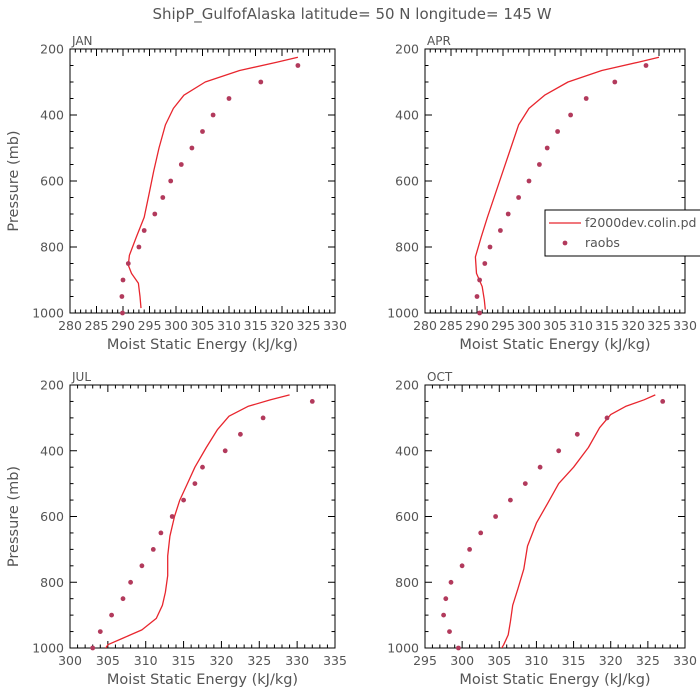 This screenshot has width=700, height=700. I want to click on x-tick-label: 280, so click(425, 325).